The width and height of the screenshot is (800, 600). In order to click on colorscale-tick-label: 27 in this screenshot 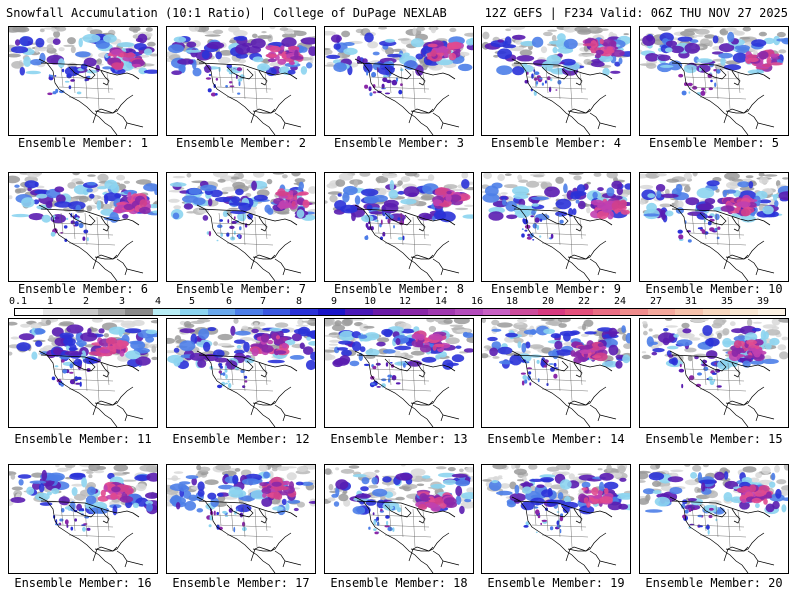, I will do `click(656, 301)`.